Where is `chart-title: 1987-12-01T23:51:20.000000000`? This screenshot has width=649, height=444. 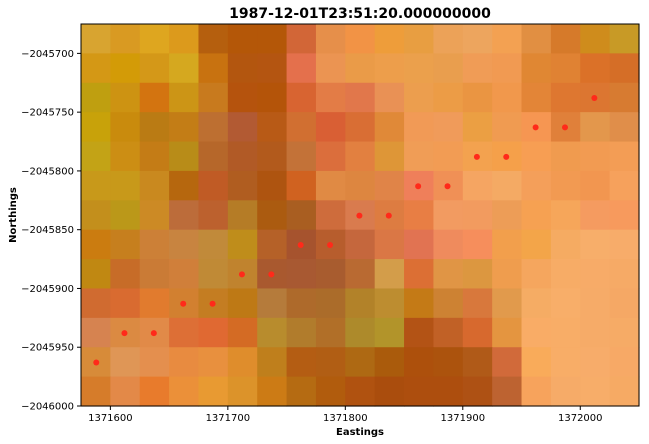 chart-title: 1987-12-01T23:51:20.000000000 is located at coordinates (360, 14).